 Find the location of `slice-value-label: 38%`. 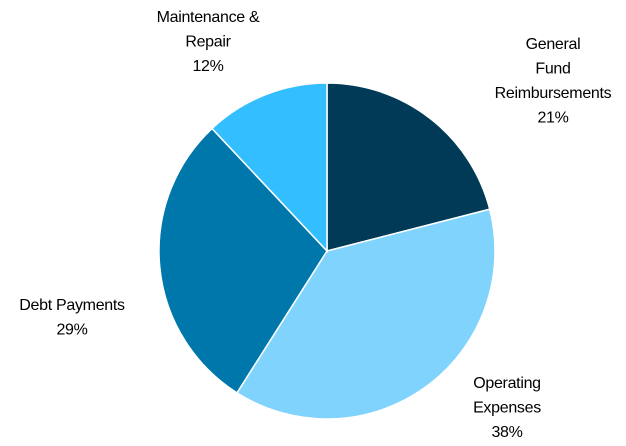

slice-value-label: 38% is located at coordinates (506, 432).